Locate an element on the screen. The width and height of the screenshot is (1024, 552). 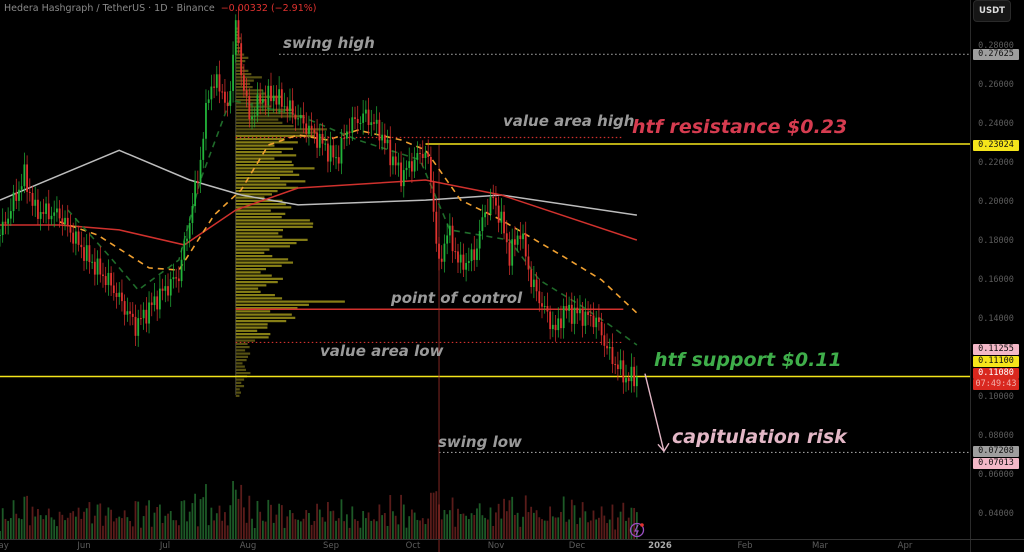
lightning-icon is located at coordinates (637, 530).